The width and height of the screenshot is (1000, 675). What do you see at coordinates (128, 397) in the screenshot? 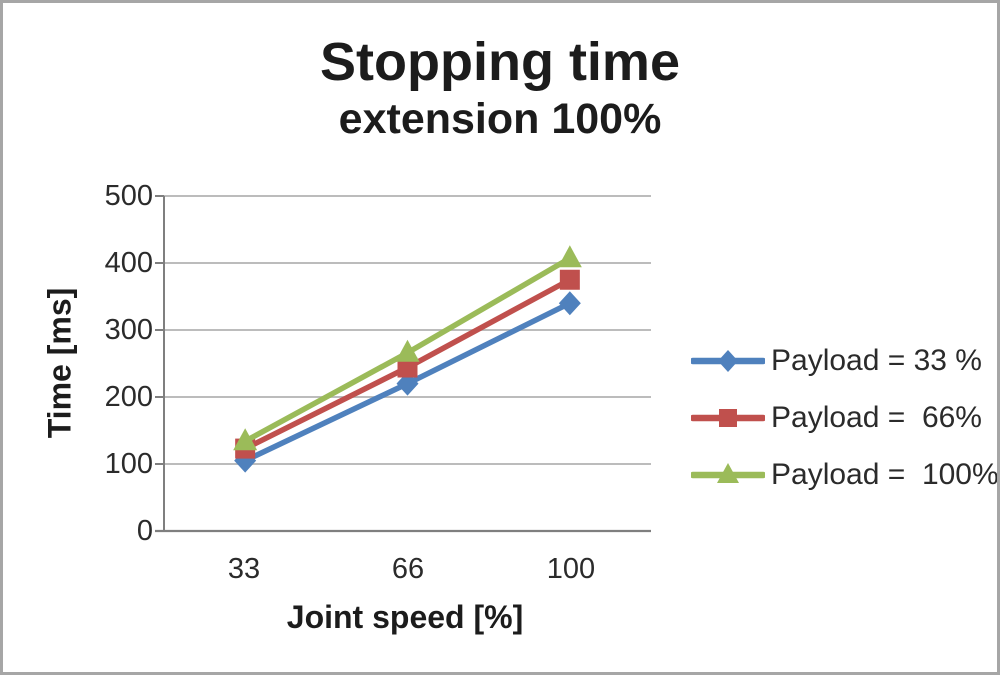
I see `y-tick-label-200: 200` at bounding box center [128, 397].